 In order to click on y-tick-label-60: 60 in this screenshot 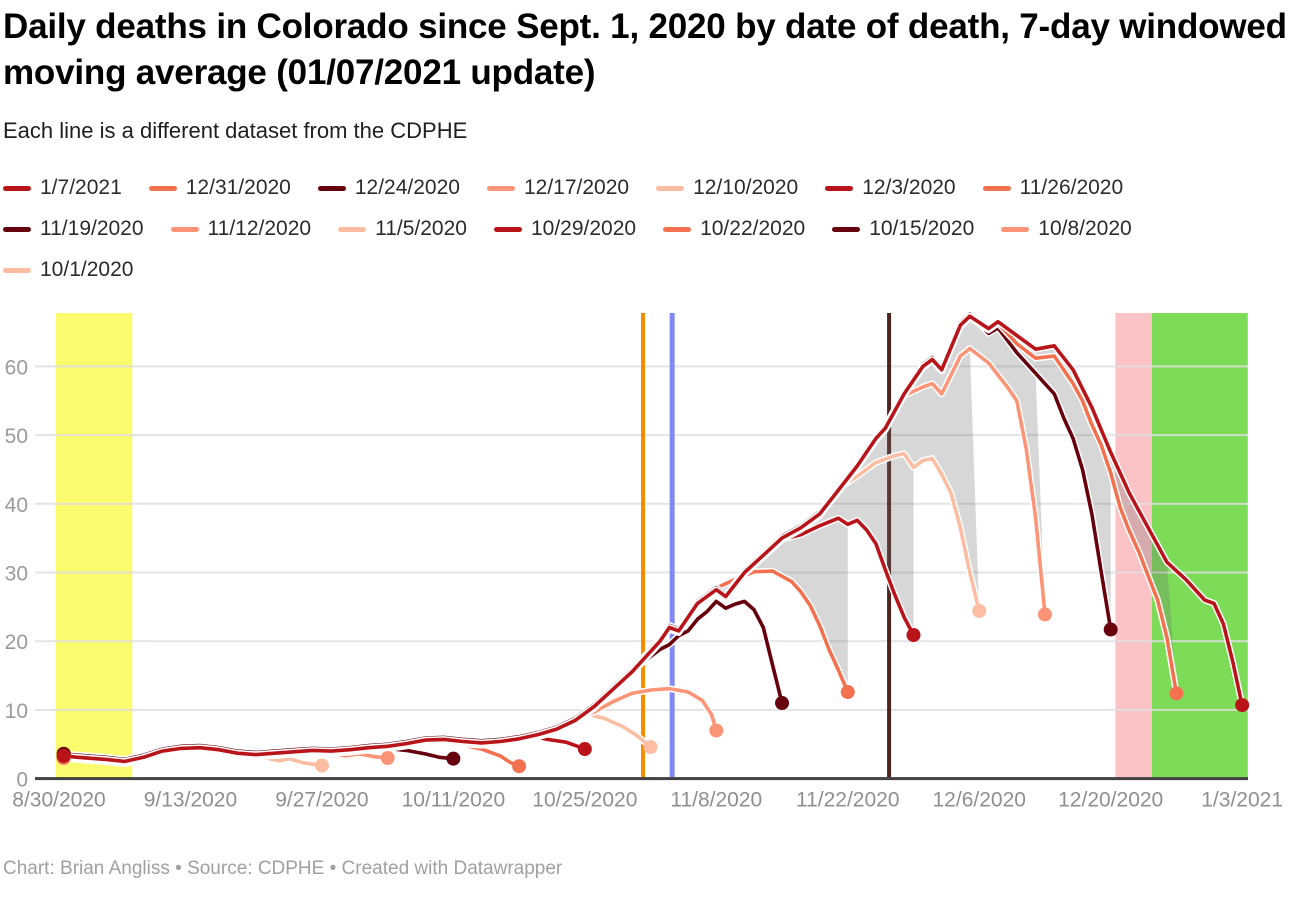, I will do `click(16, 367)`.